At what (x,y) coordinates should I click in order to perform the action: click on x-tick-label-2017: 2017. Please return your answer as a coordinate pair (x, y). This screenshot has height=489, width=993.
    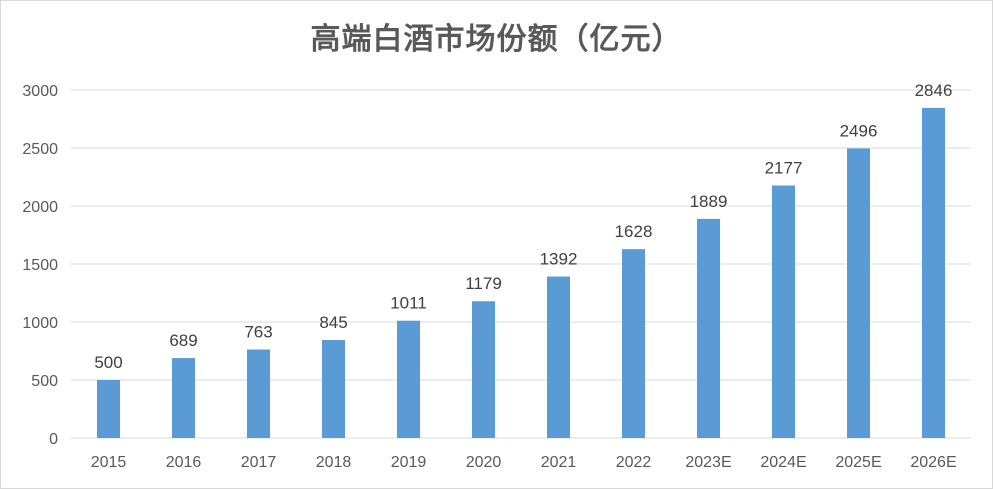
    Looking at the image, I should click on (259, 462).